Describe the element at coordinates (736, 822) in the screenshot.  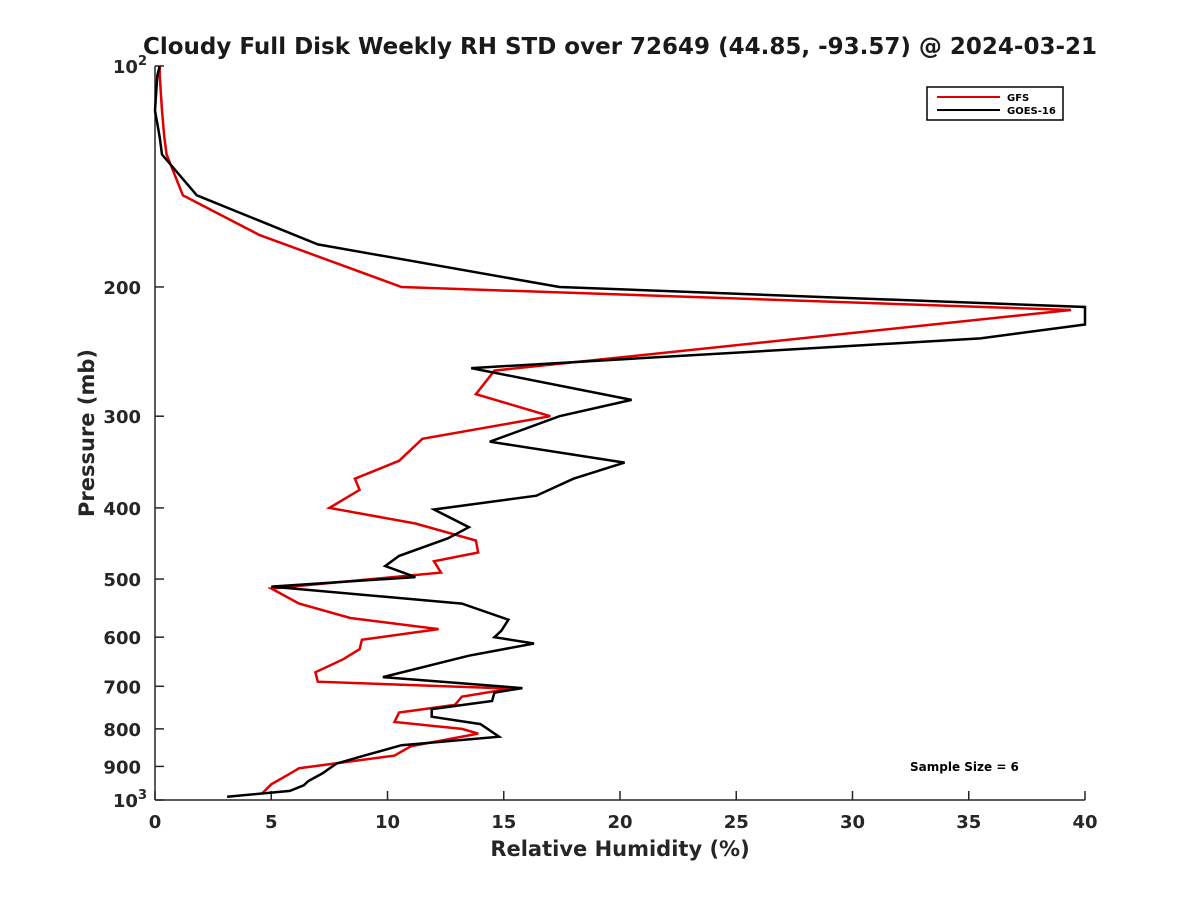
I see `x-tick-label: 25` at that location.